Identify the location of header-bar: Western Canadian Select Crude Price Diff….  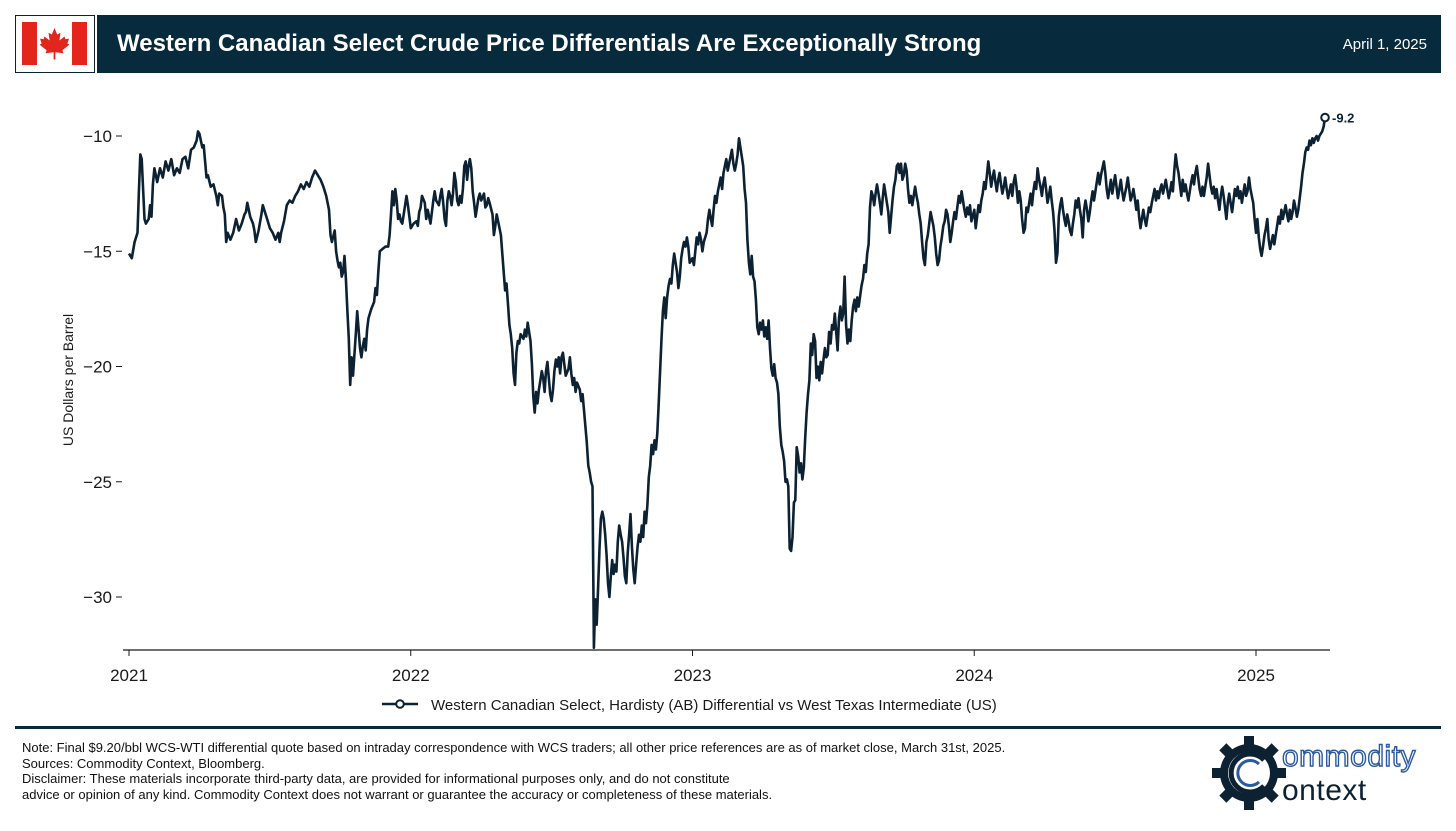
(769, 44).